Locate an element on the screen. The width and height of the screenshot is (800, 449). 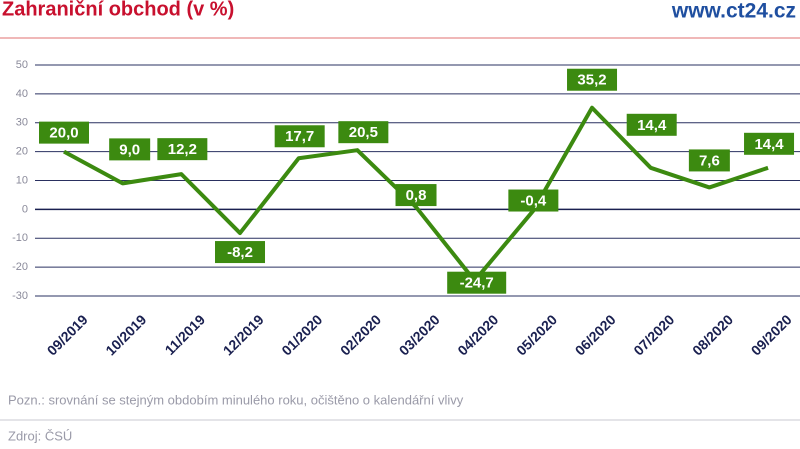
value-label: 17,7 is located at coordinates (299, 136).